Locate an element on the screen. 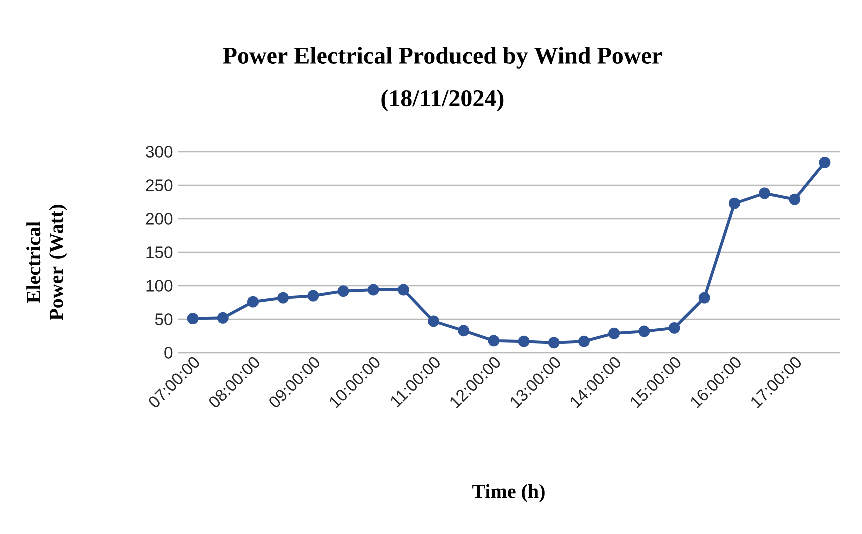 This screenshot has width=862, height=534. y-tick-label: 200 is located at coordinates (159, 219).